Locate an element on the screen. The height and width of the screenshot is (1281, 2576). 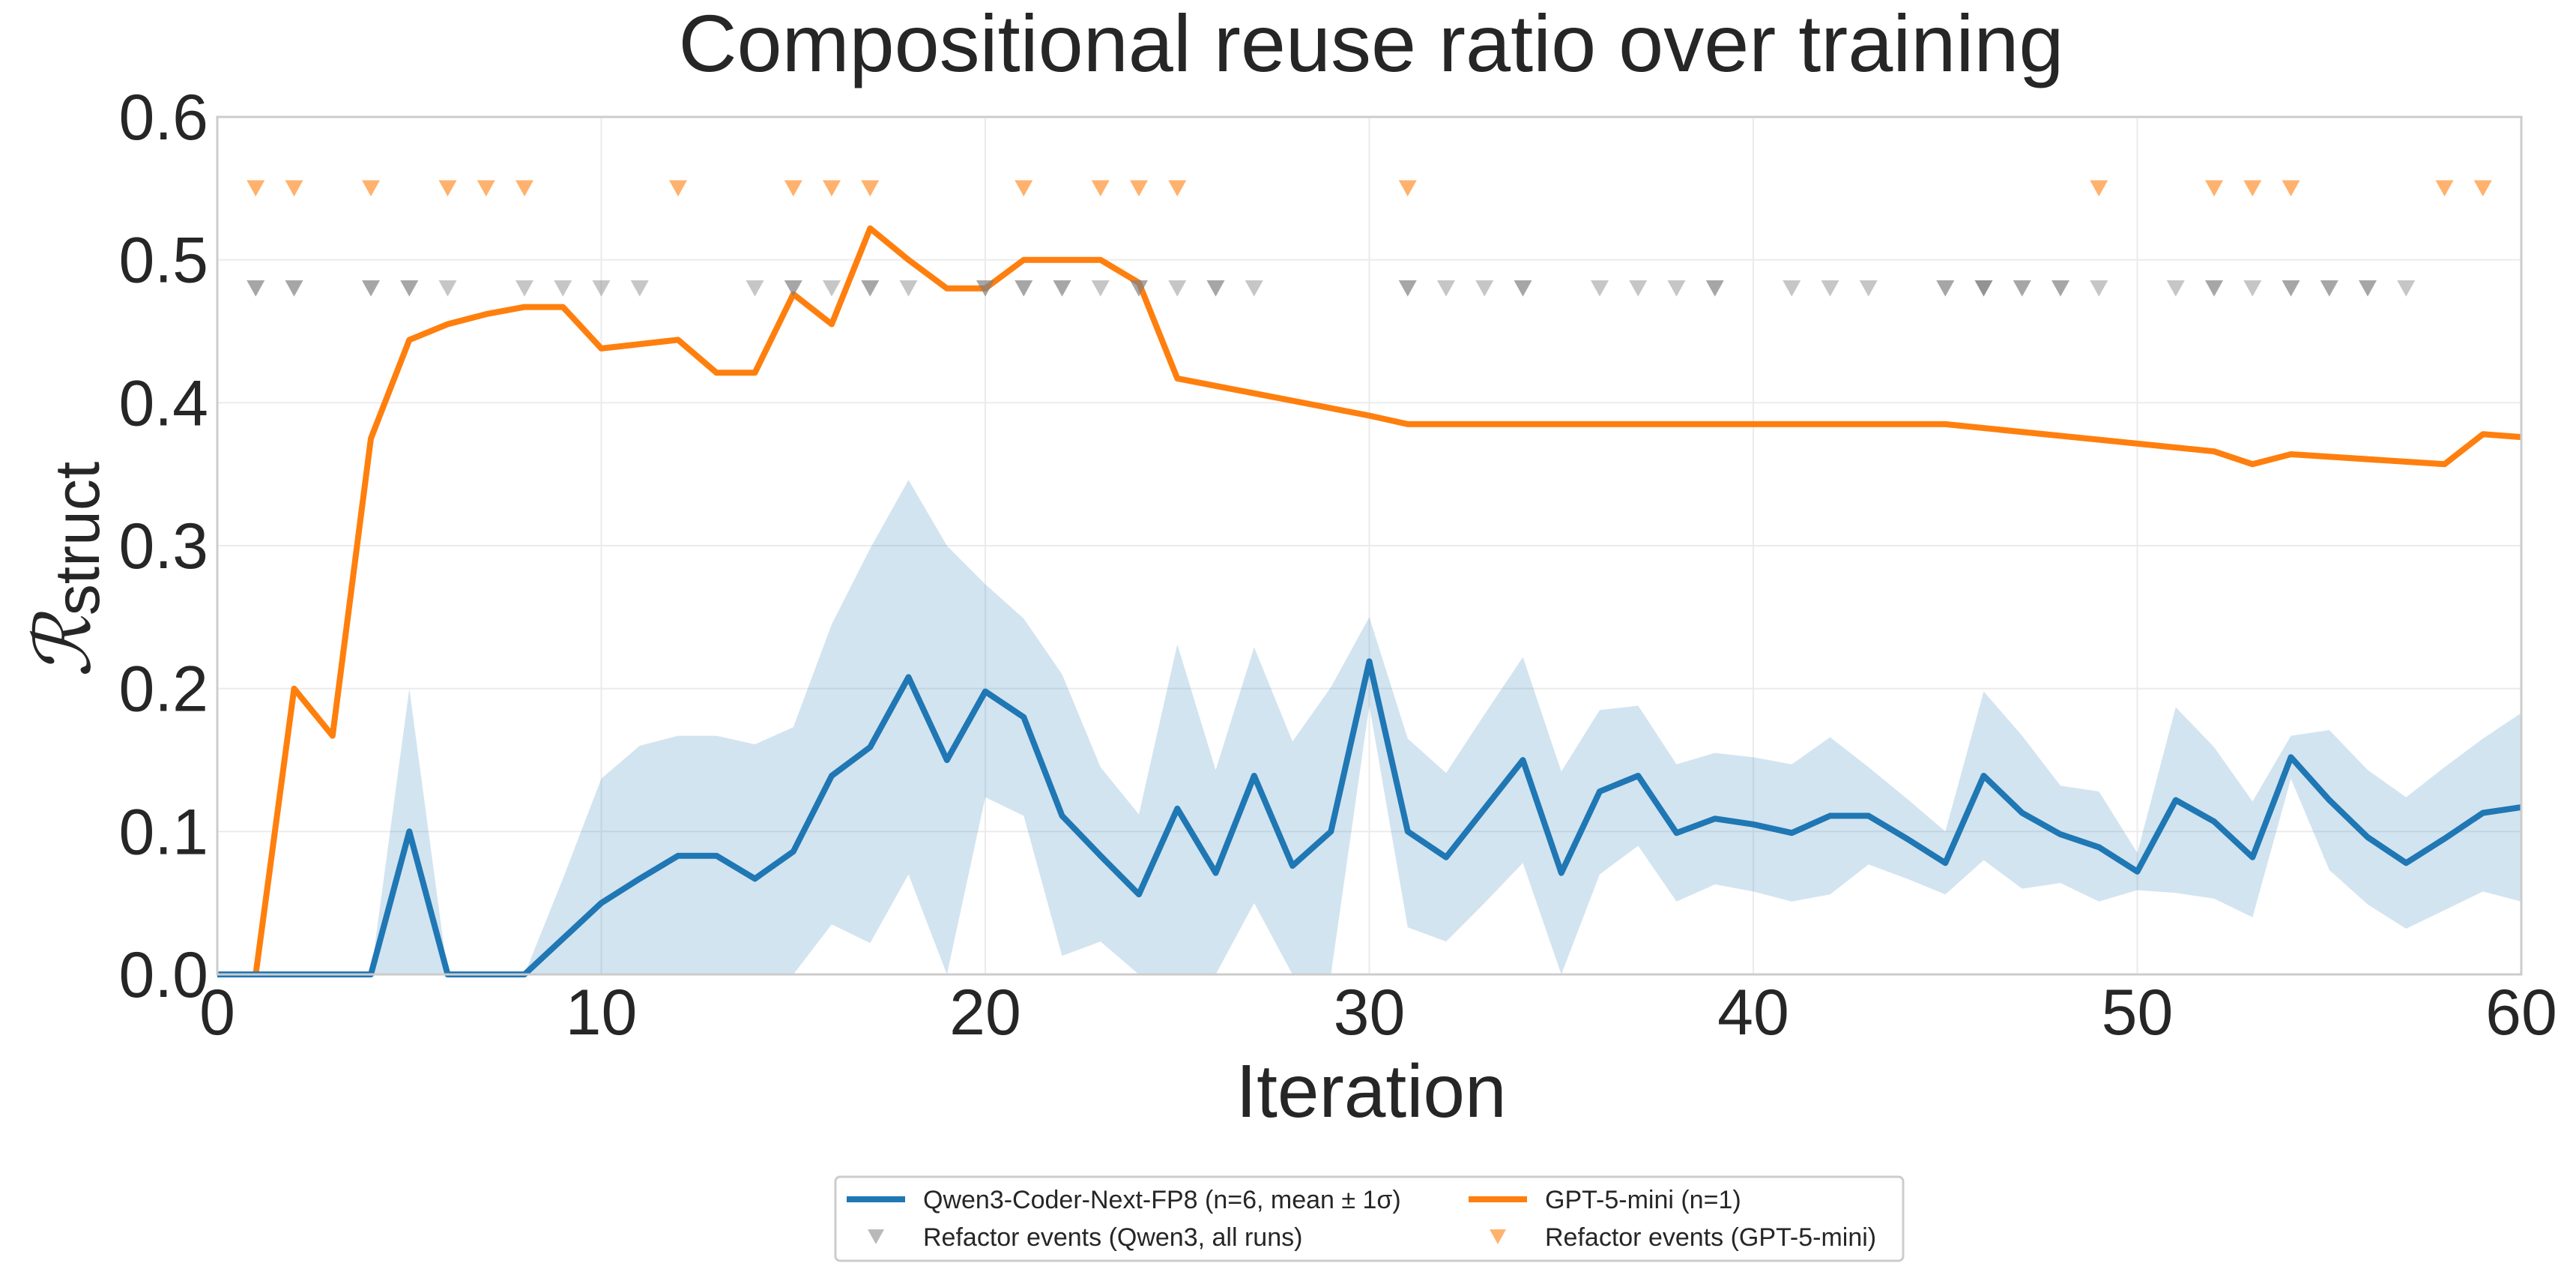
legend-entry-gpt-5-mini: GPT-5-mini (n=1) is located at coordinates (1605, 1200).